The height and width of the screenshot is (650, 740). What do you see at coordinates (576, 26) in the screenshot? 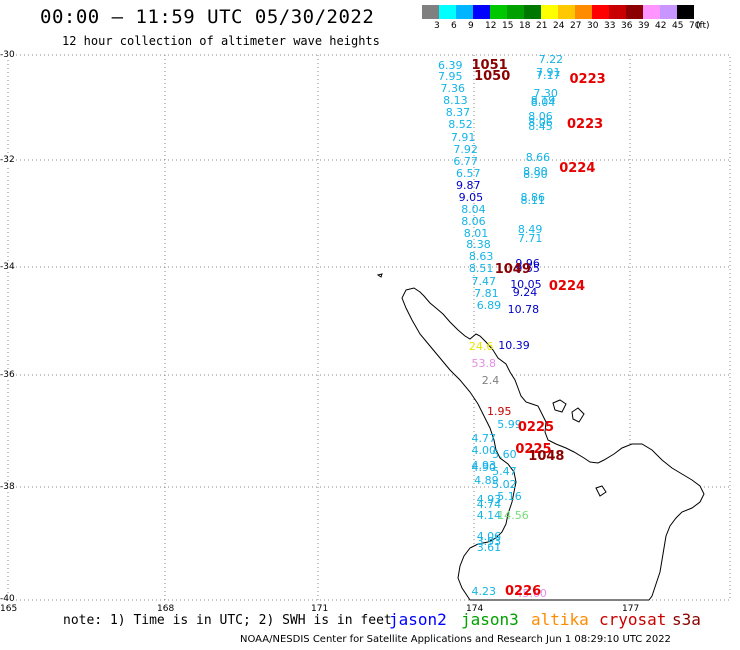
I see `scale-label: 27` at bounding box center [576, 26].